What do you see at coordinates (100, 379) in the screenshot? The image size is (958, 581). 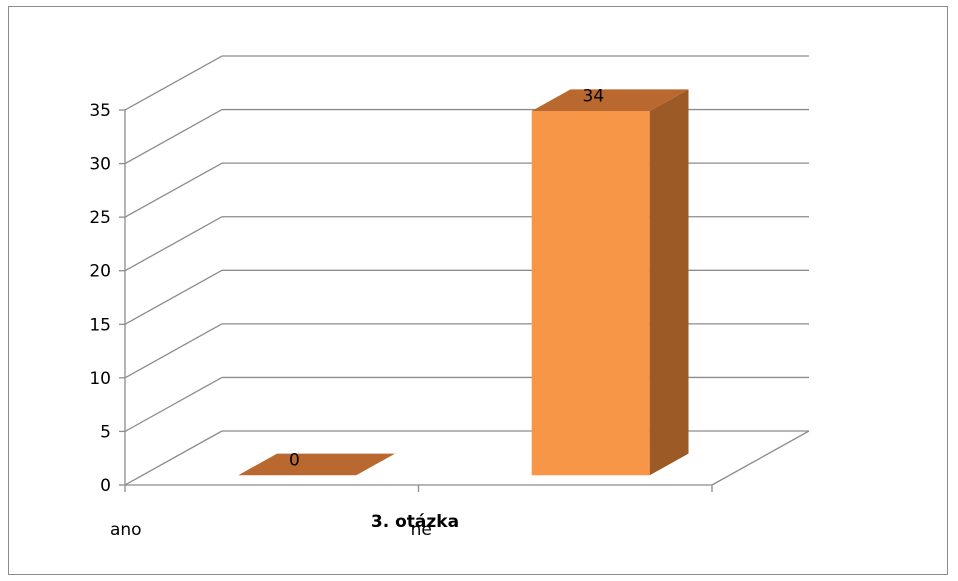 I see `y-tick-label: 10` at bounding box center [100, 379].